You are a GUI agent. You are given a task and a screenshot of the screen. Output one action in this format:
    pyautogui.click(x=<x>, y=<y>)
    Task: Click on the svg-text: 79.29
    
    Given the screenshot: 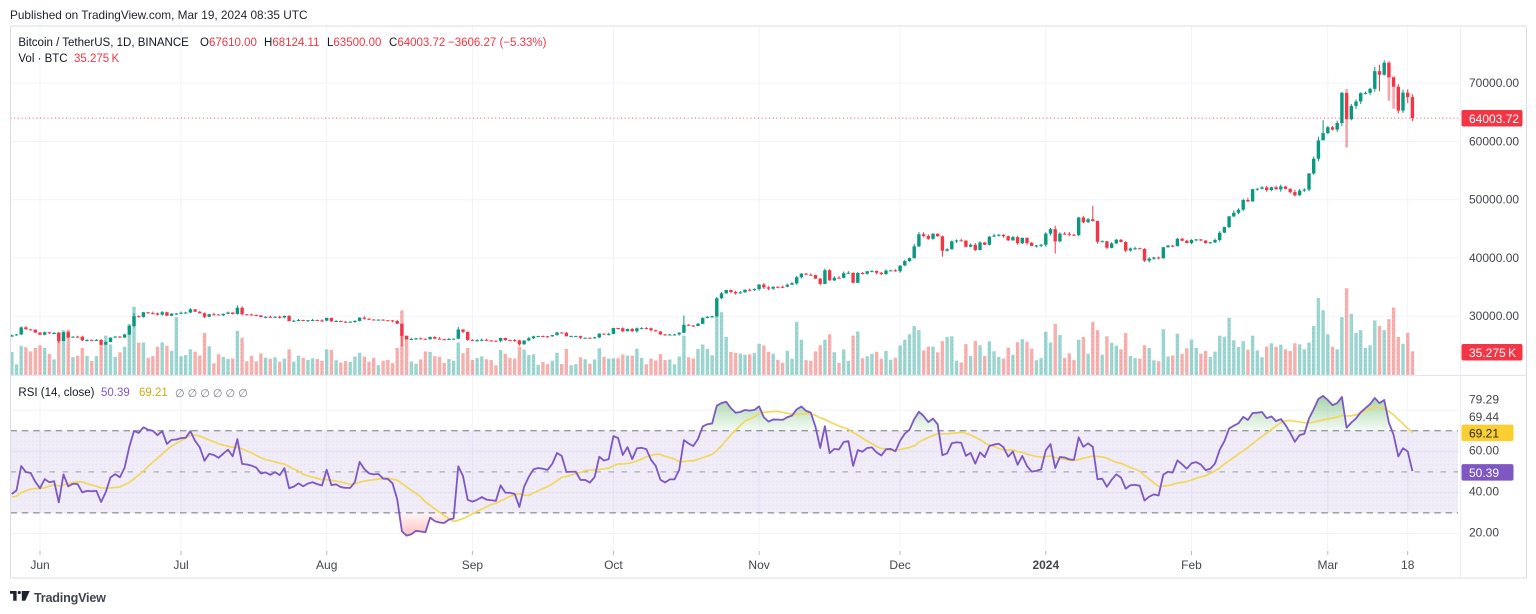 What is the action you would take?
    pyautogui.click(x=1484, y=399)
    